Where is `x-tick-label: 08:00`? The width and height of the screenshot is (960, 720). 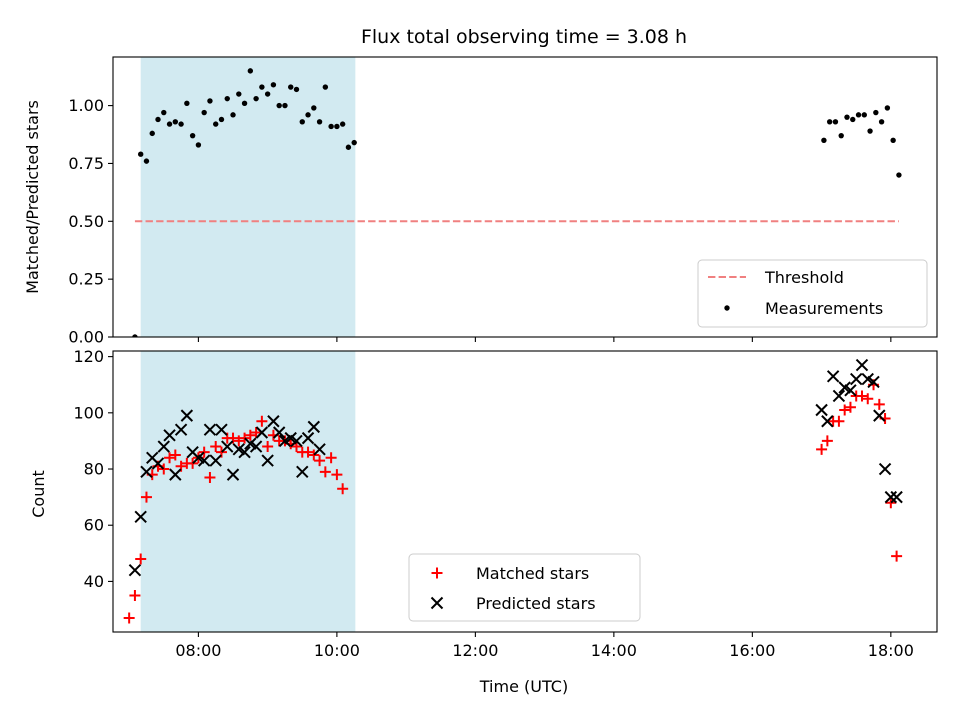
x-tick-label: 08:00 is located at coordinates (198, 650).